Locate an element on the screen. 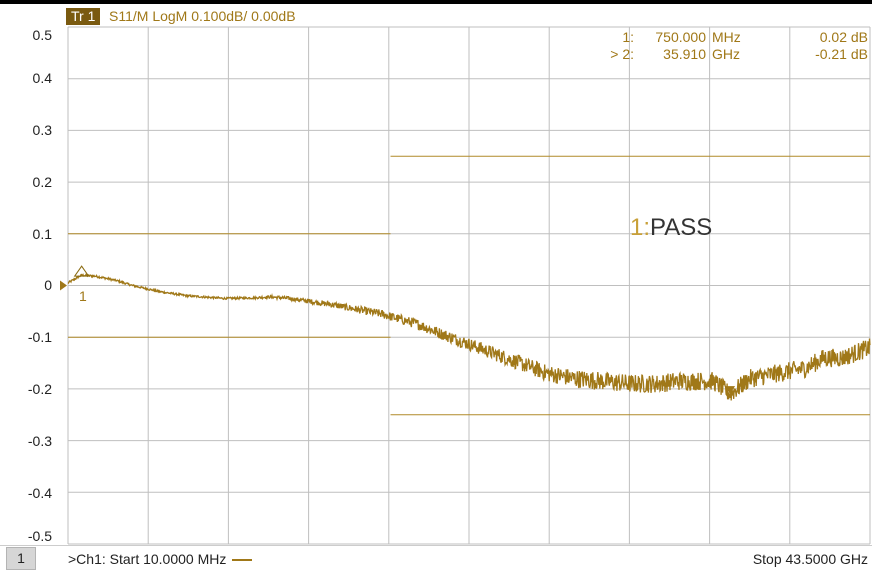 The image size is (872, 572). start-frequency-label: >Ch1: Start 10.0000 MHz is located at coordinates (147, 559).